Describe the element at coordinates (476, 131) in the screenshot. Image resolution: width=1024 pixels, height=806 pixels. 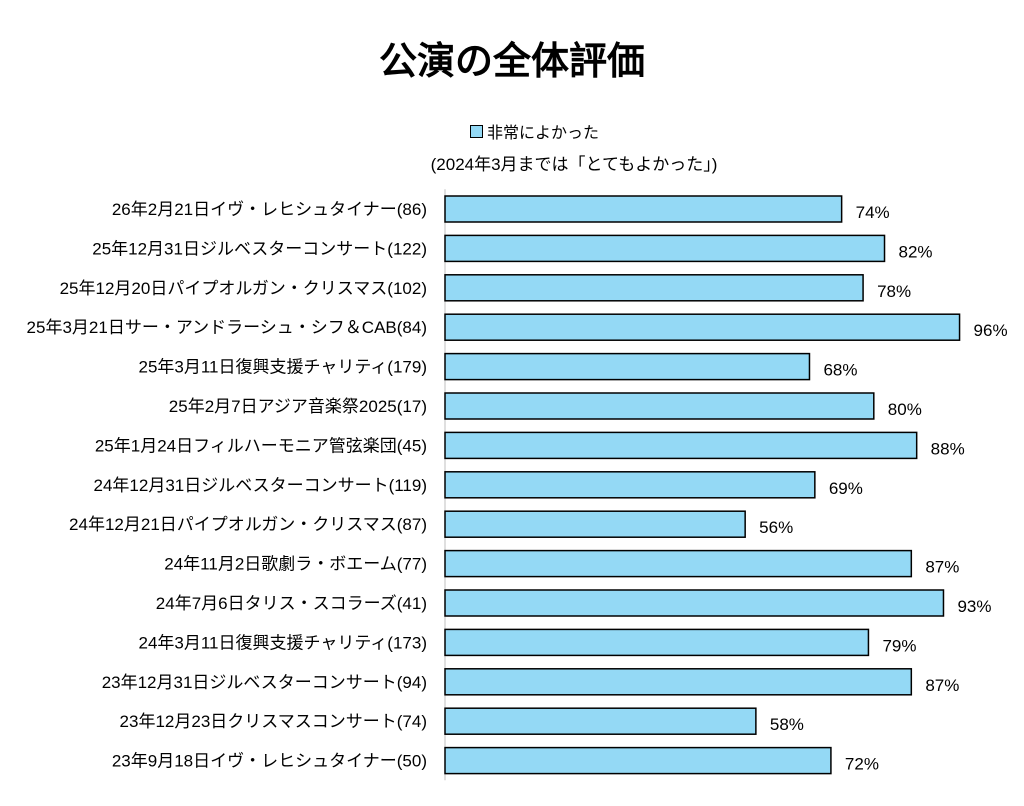
I see `legend-swatch` at that location.